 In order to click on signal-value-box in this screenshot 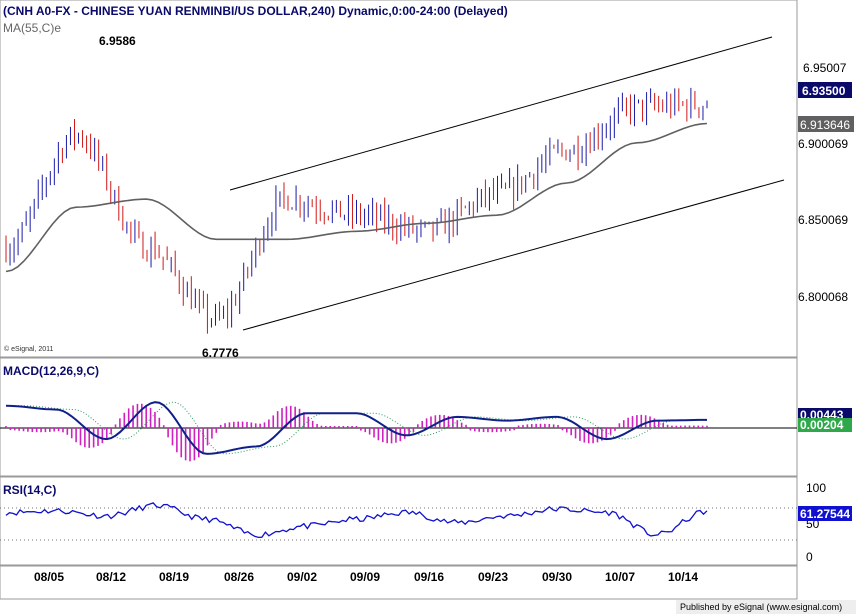, I will do `click(825, 425)`.